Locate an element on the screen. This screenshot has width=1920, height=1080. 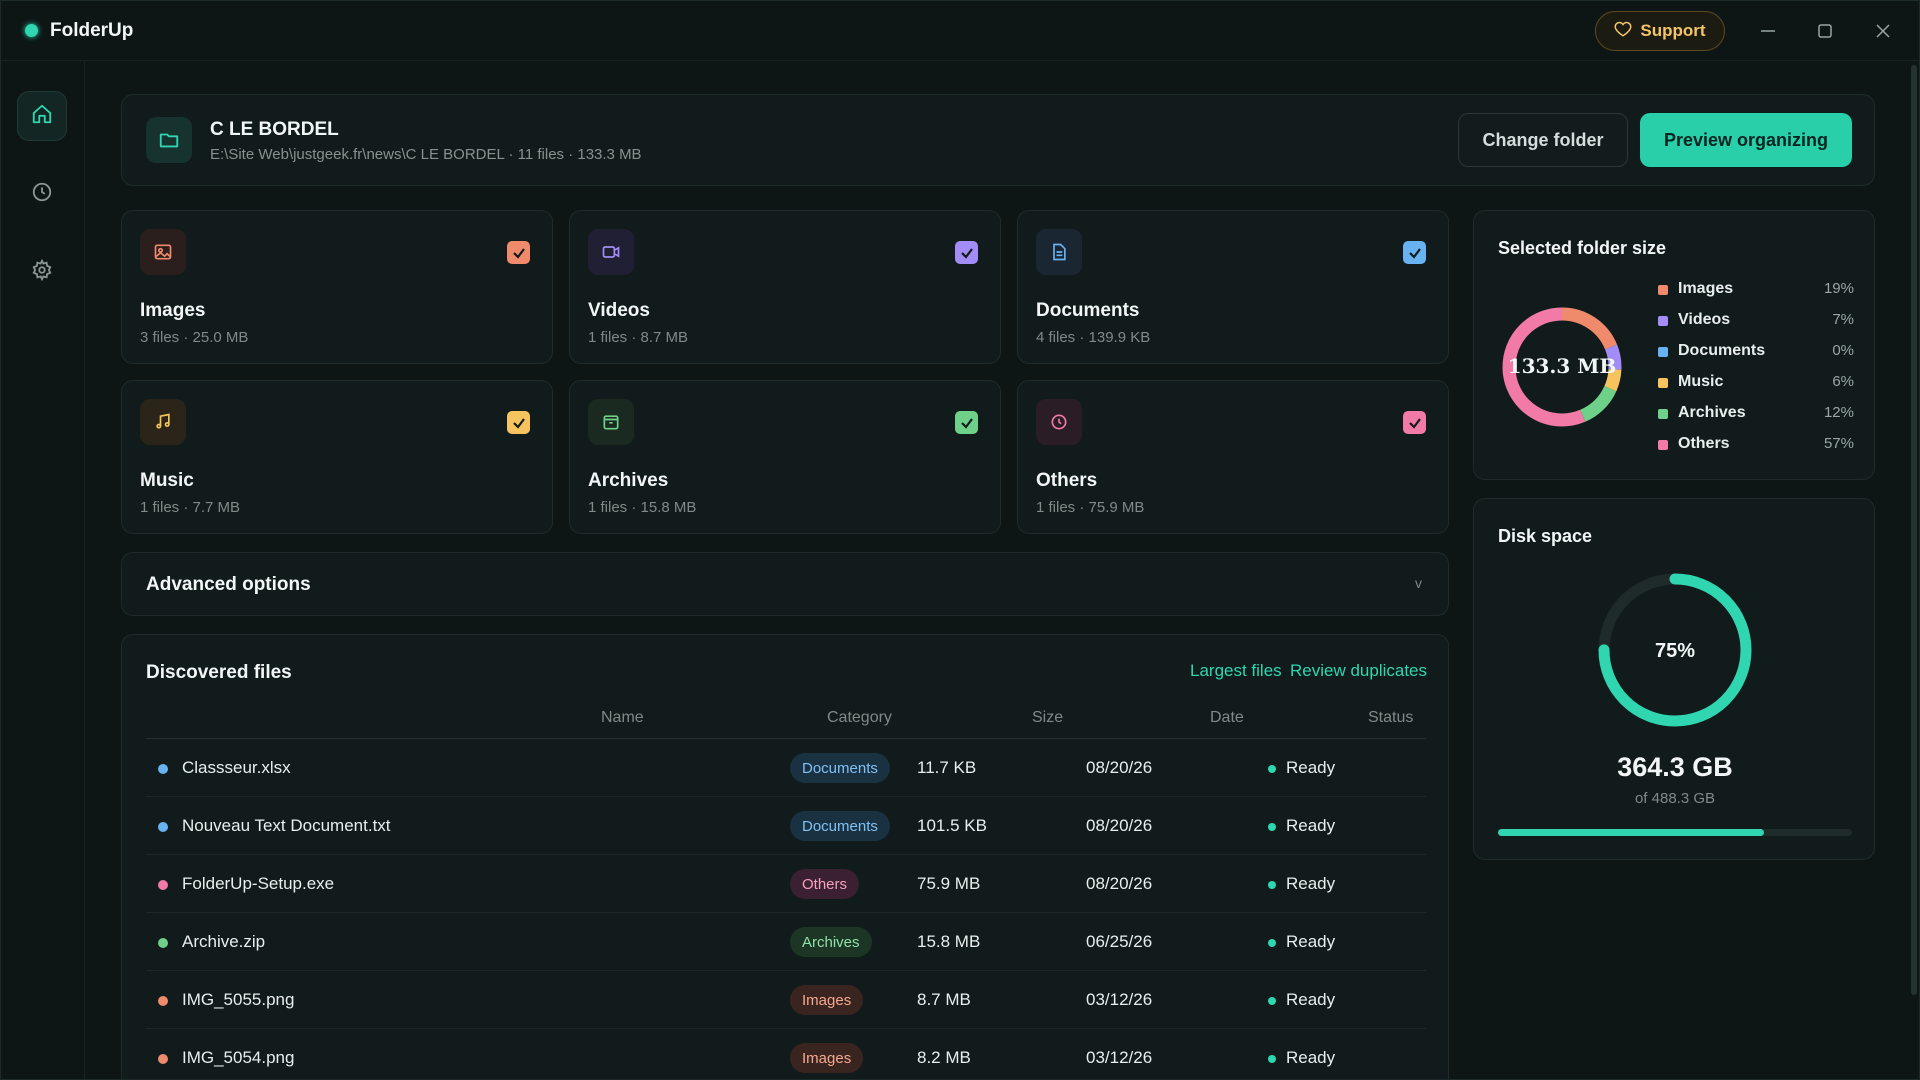
home-icon is located at coordinates (42, 116).